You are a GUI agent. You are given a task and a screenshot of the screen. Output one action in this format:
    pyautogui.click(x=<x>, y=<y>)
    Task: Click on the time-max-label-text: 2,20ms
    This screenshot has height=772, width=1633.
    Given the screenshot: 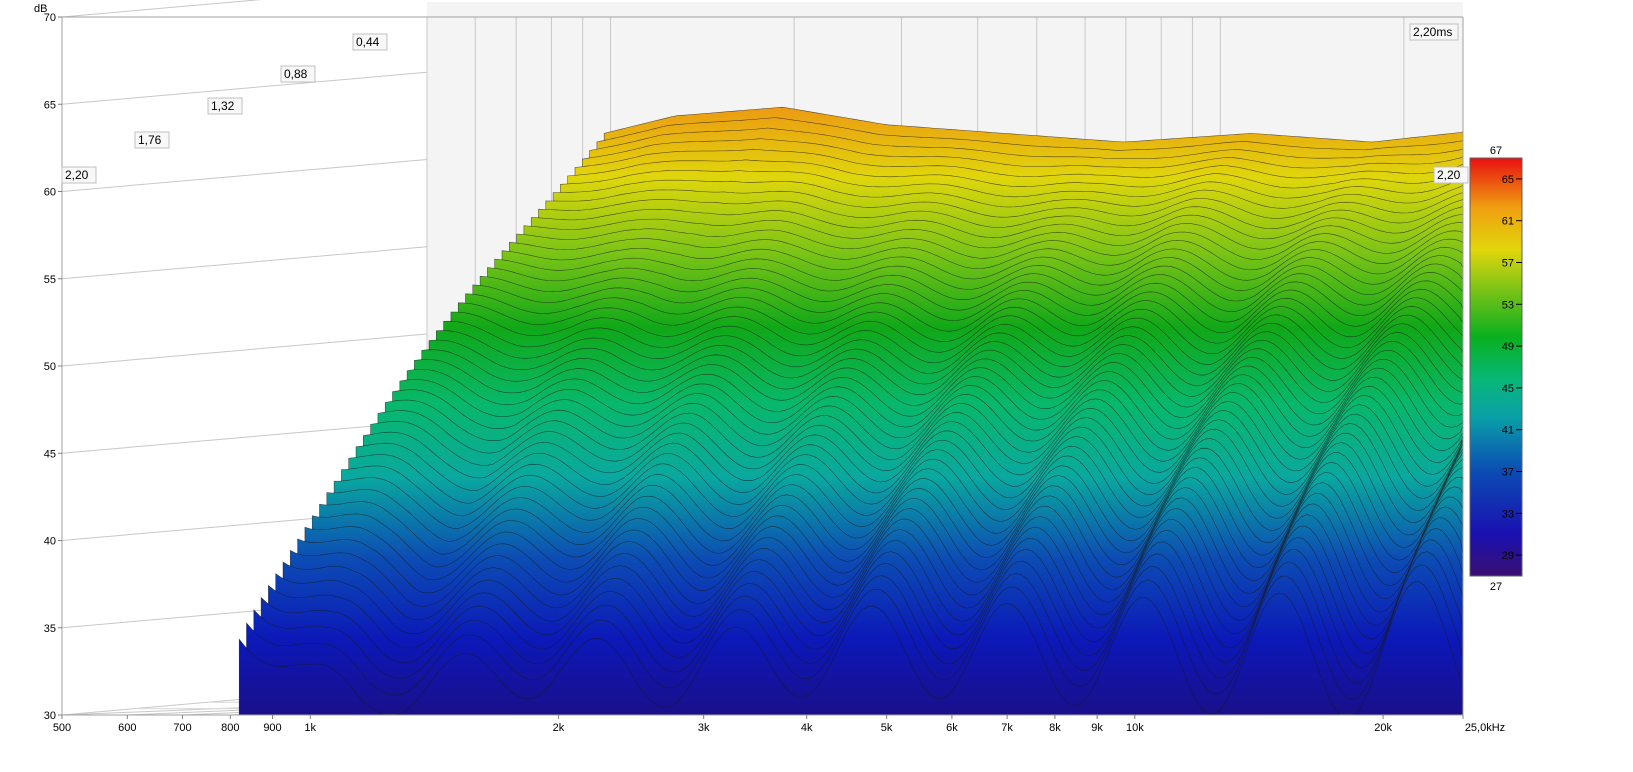 What is the action you would take?
    pyautogui.click(x=1432, y=32)
    